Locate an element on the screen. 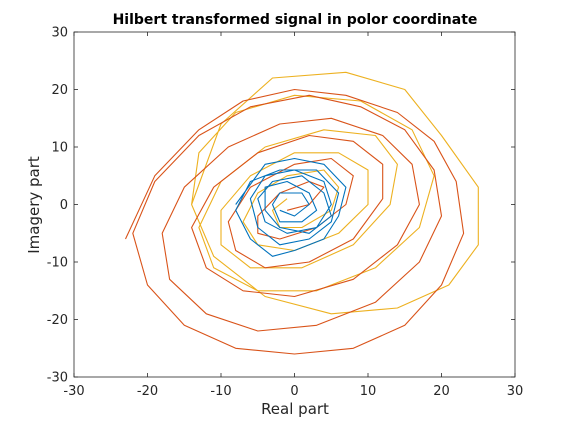 The width and height of the screenshot is (570, 424). y-tick-label: 30 is located at coordinates (59, 33).